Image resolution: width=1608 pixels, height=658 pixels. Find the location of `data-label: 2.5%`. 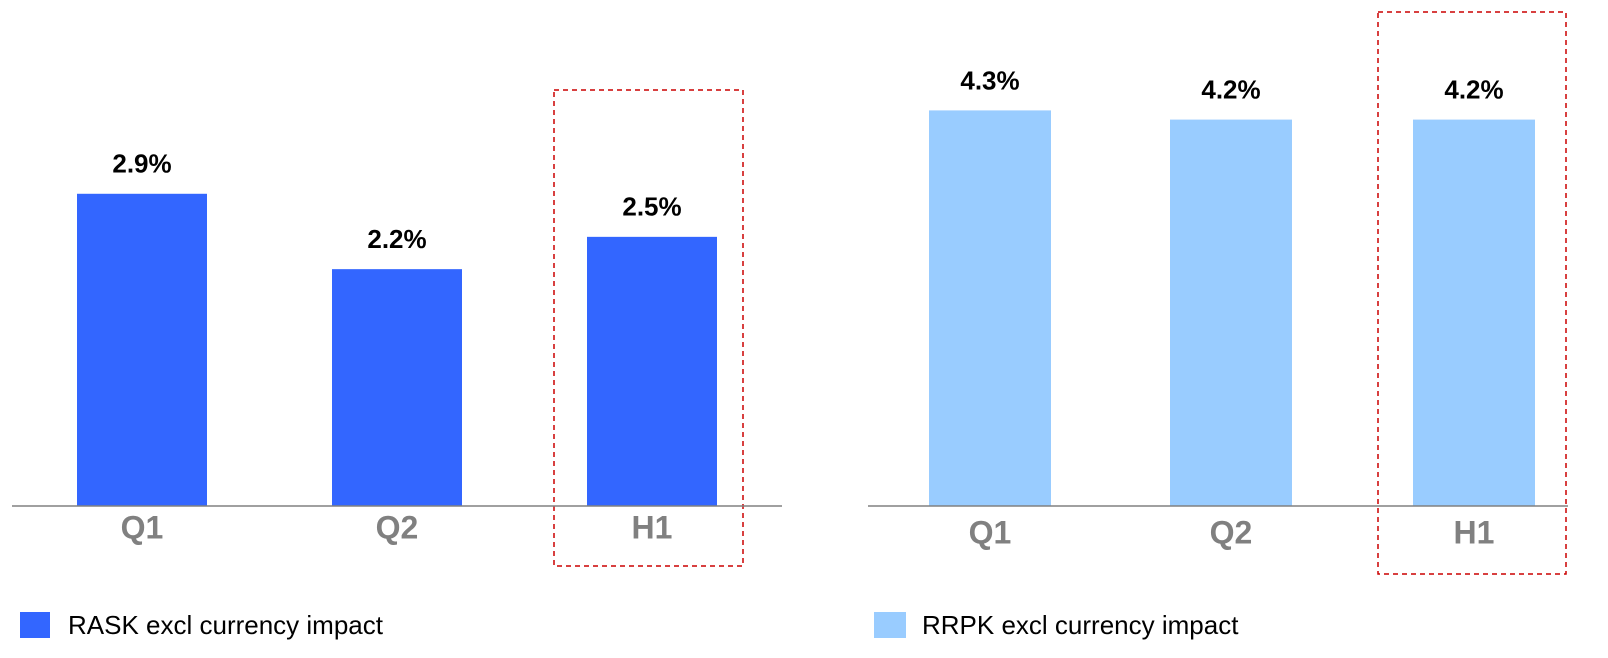

data-label: 2.5% is located at coordinates (651, 207).